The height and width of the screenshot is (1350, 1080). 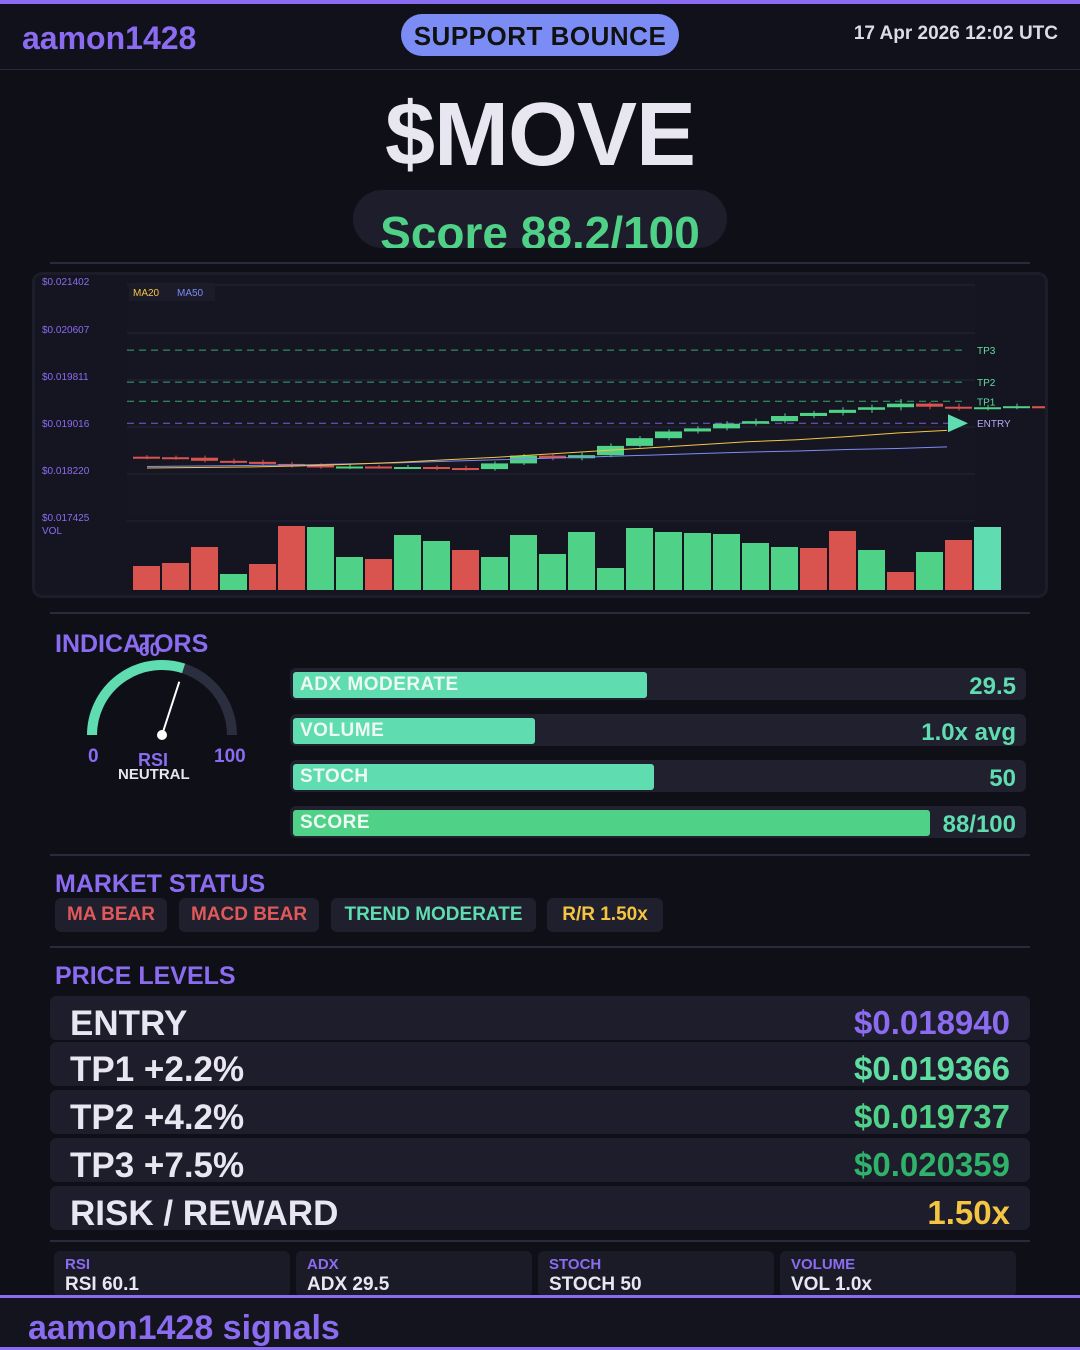 I want to click on price-level-label: RISK / REWARD, so click(x=204, y=1213).